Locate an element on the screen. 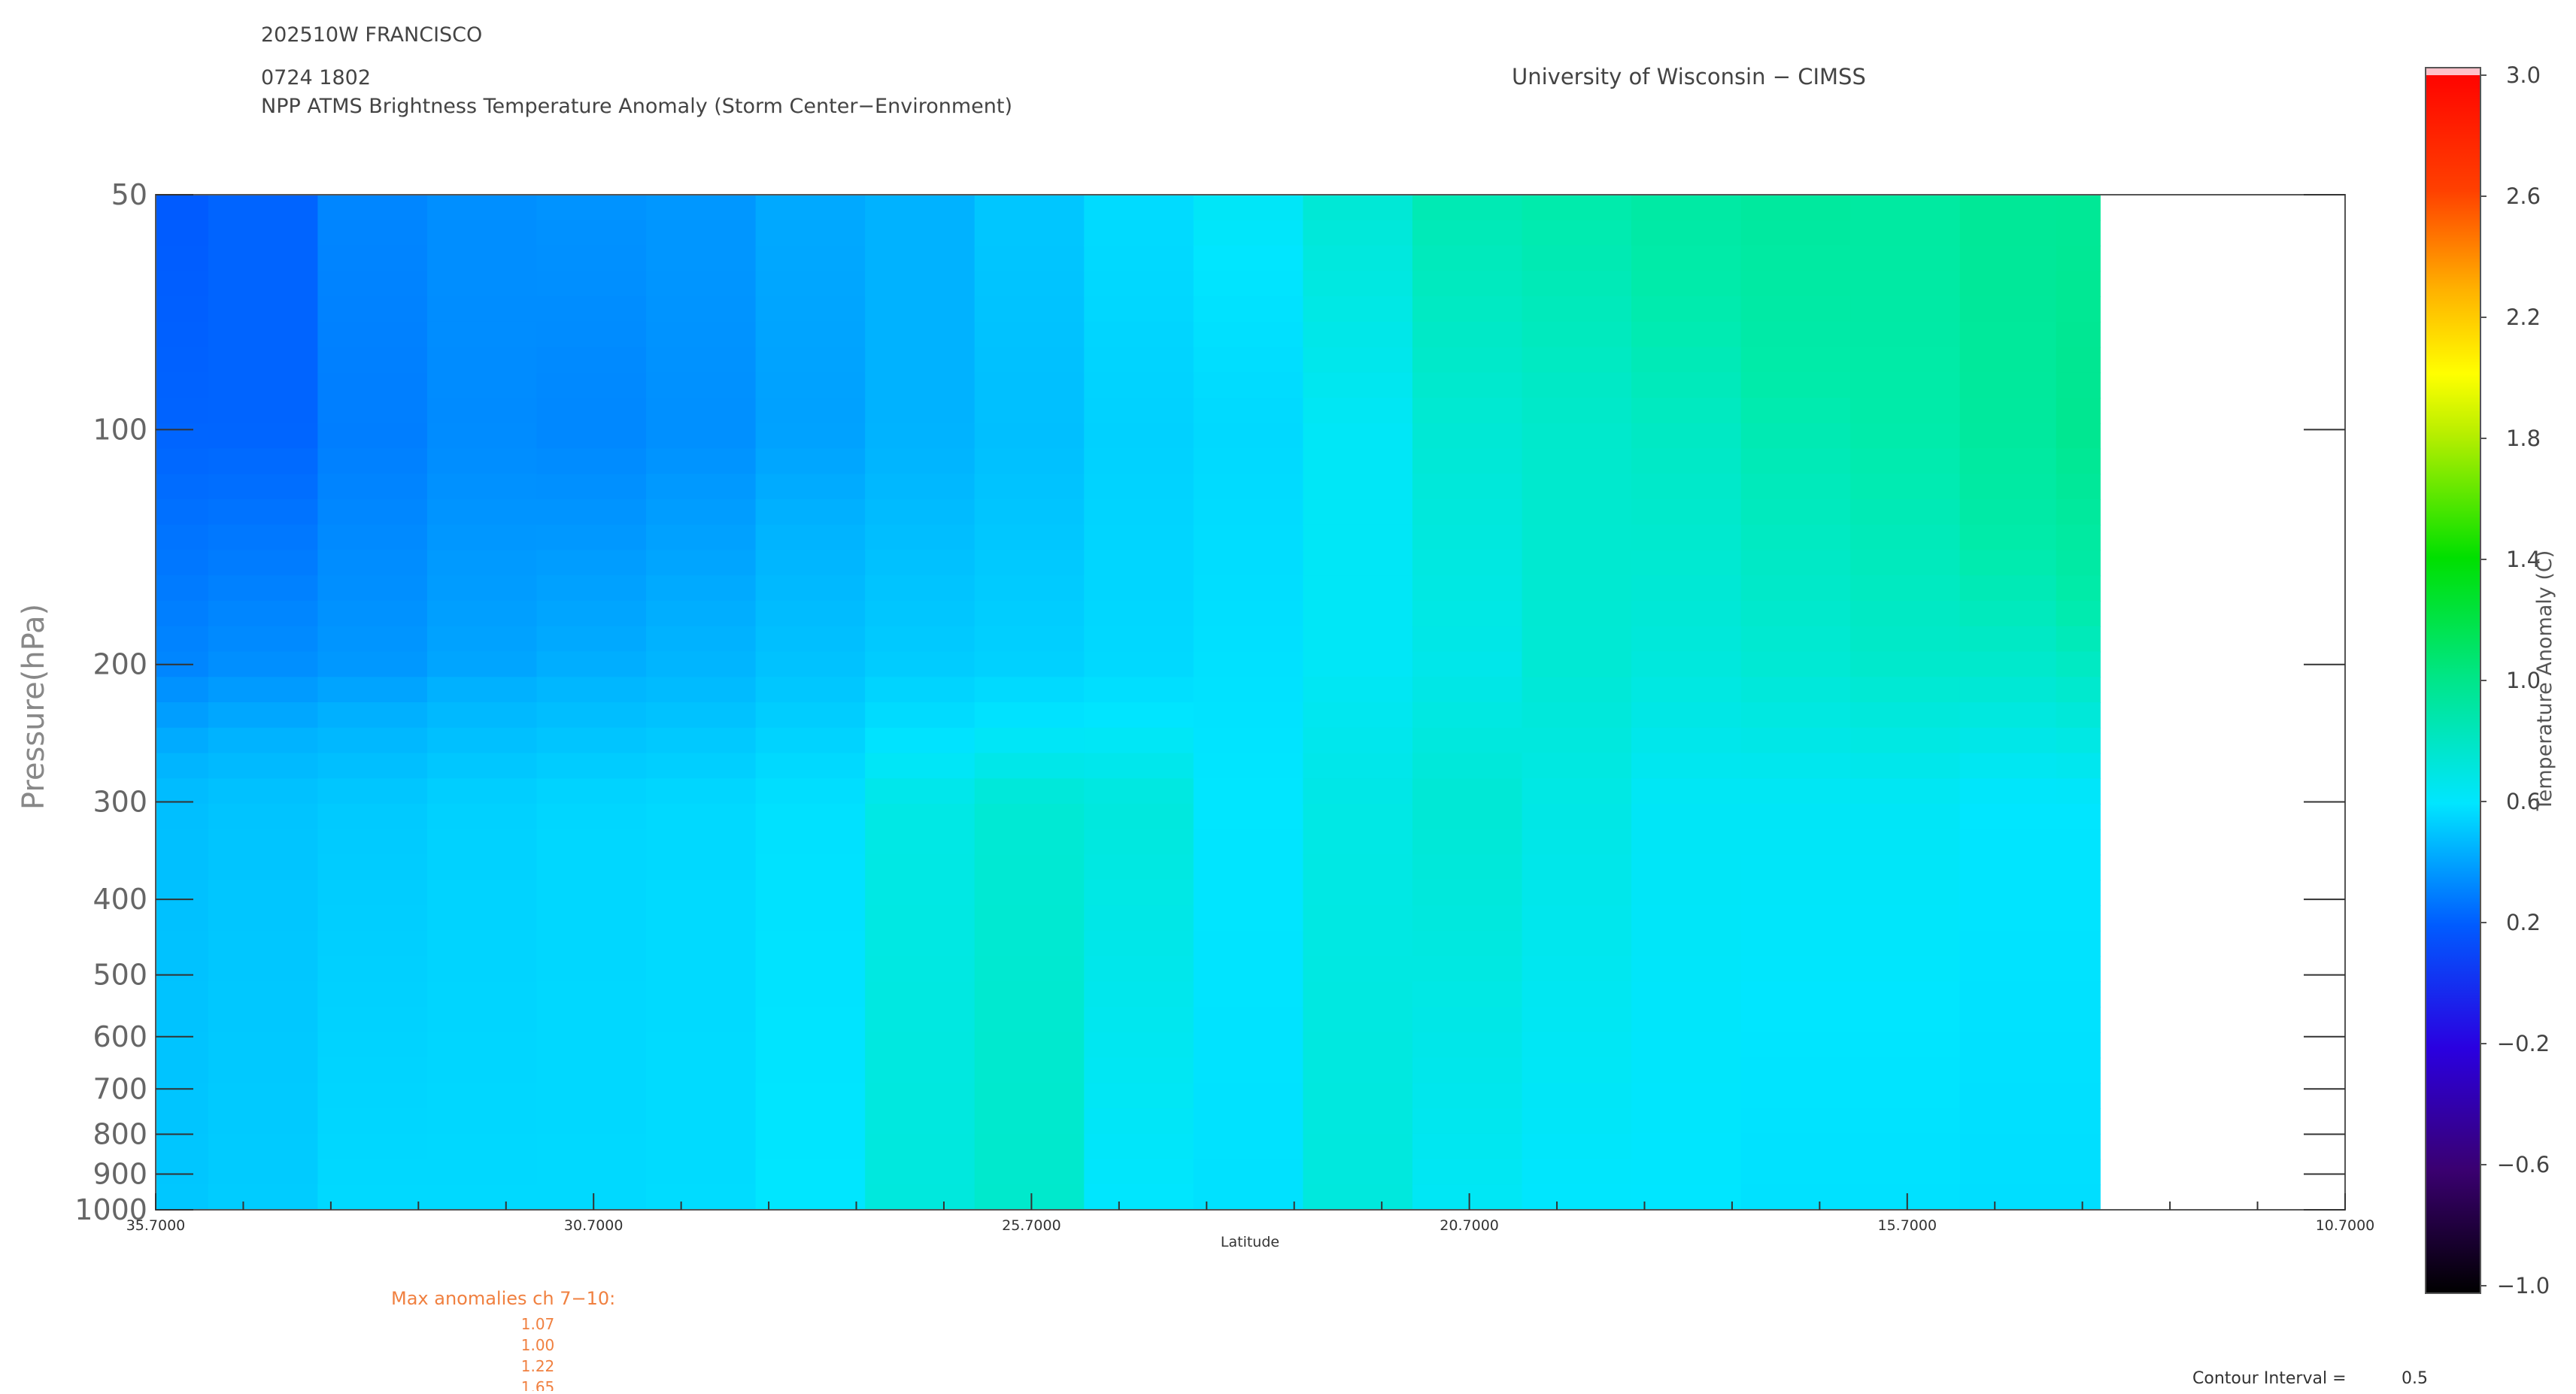 The height and width of the screenshot is (1394, 2576). y-tick-label: 800 is located at coordinates (120, 1134).